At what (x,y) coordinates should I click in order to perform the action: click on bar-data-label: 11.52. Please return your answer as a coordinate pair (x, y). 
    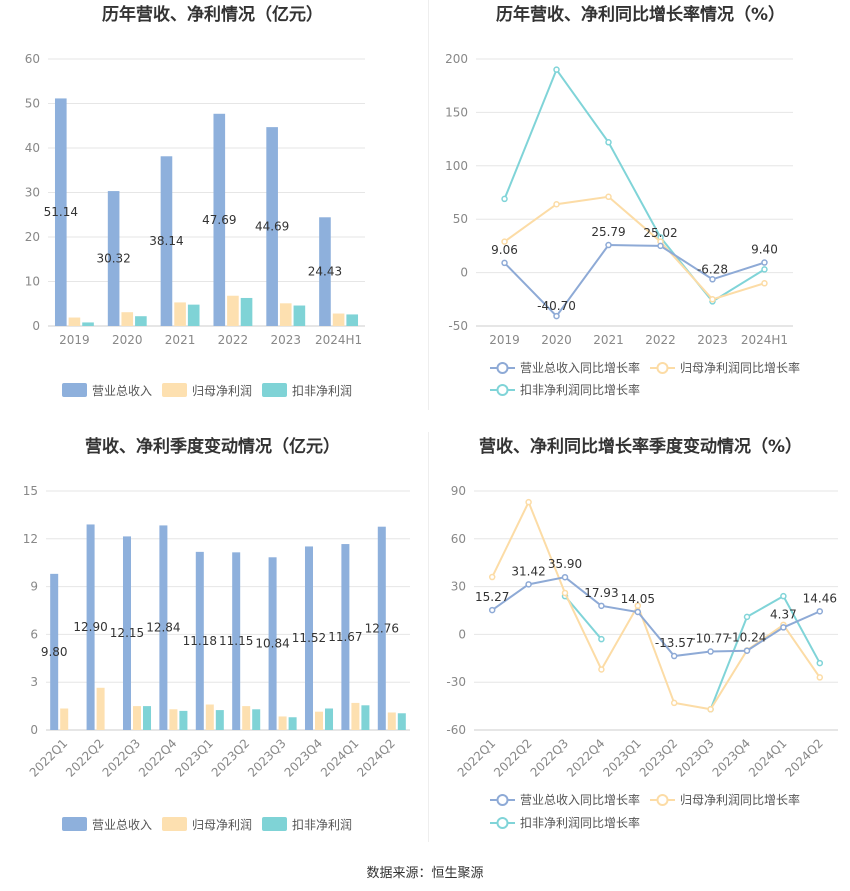
    Looking at the image, I should click on (309, 638).